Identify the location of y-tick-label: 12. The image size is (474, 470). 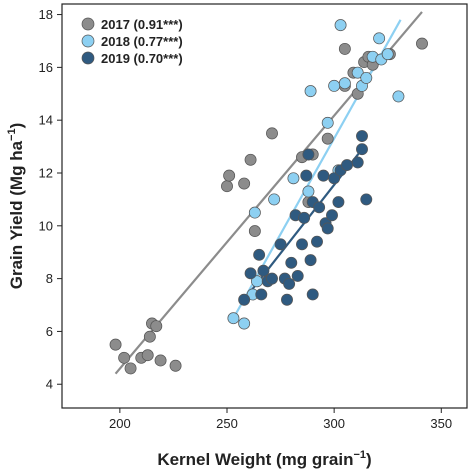
(46, 172).